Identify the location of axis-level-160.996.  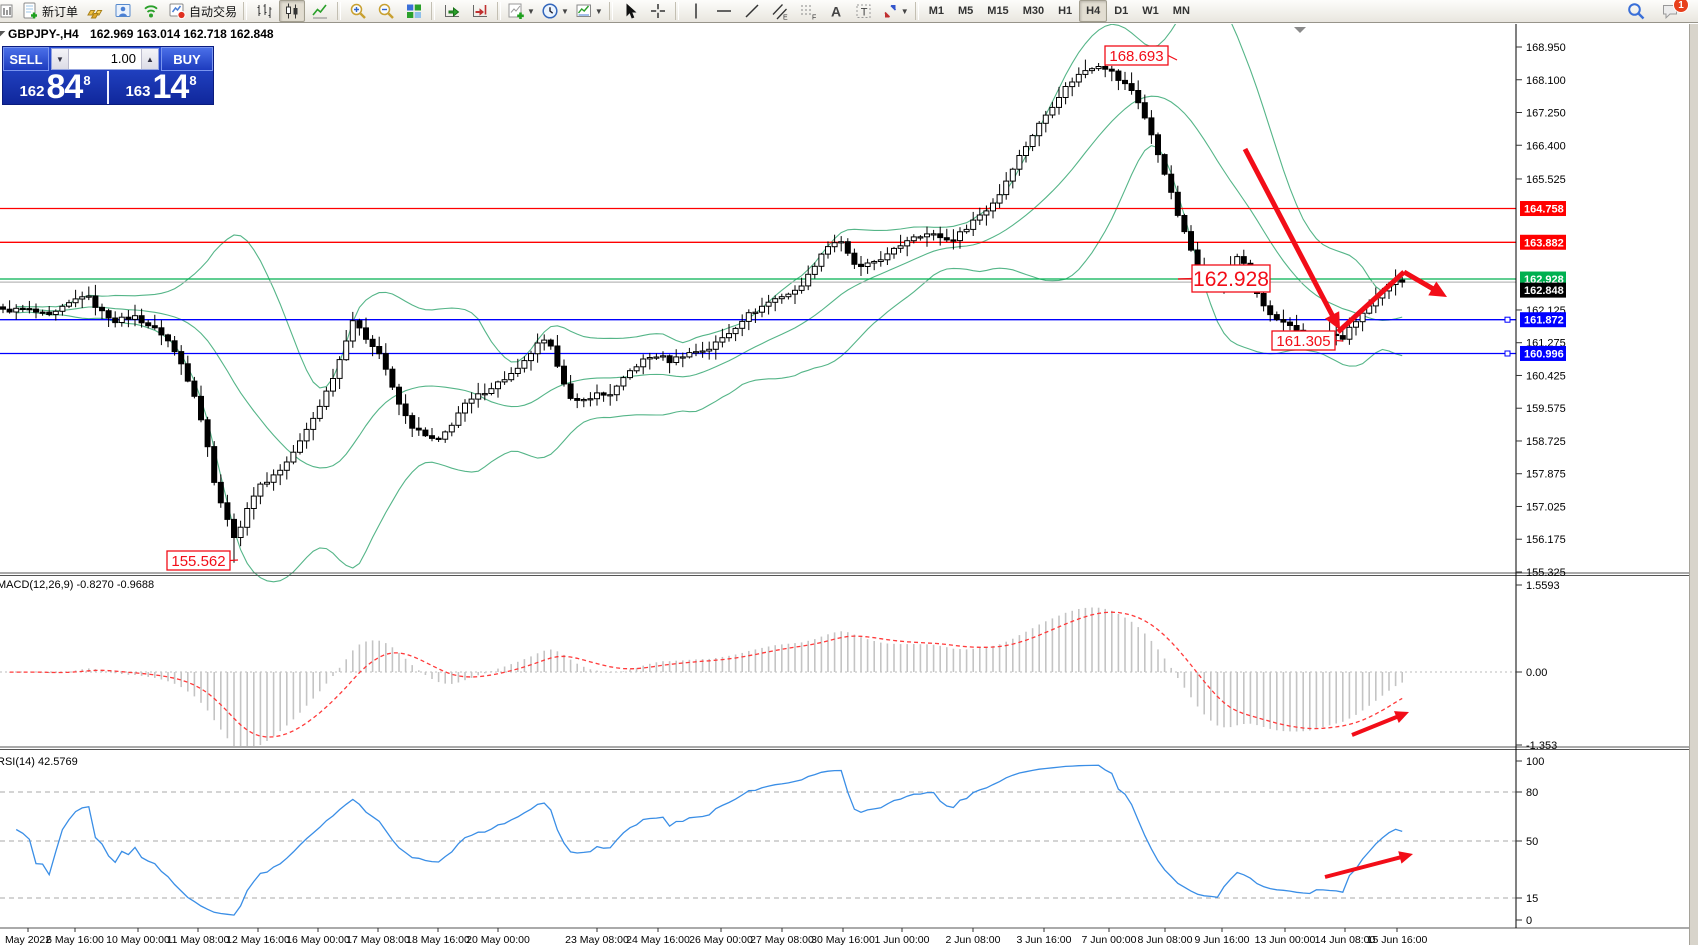
(1543, 353).